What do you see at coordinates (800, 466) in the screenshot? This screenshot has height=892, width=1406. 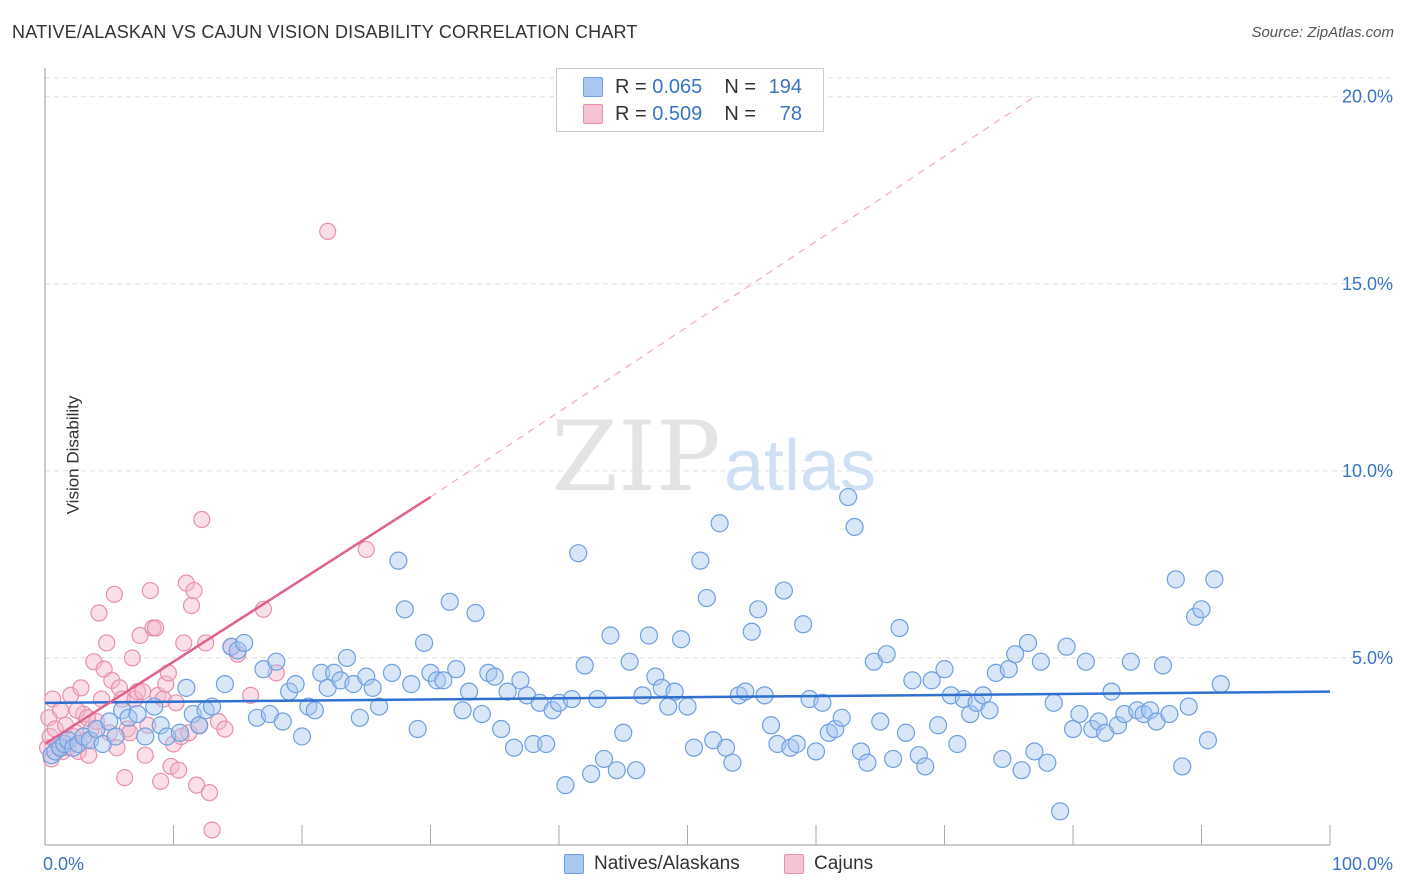 I see `watermark-atlas: atlas` at bounding box center [800, 466].